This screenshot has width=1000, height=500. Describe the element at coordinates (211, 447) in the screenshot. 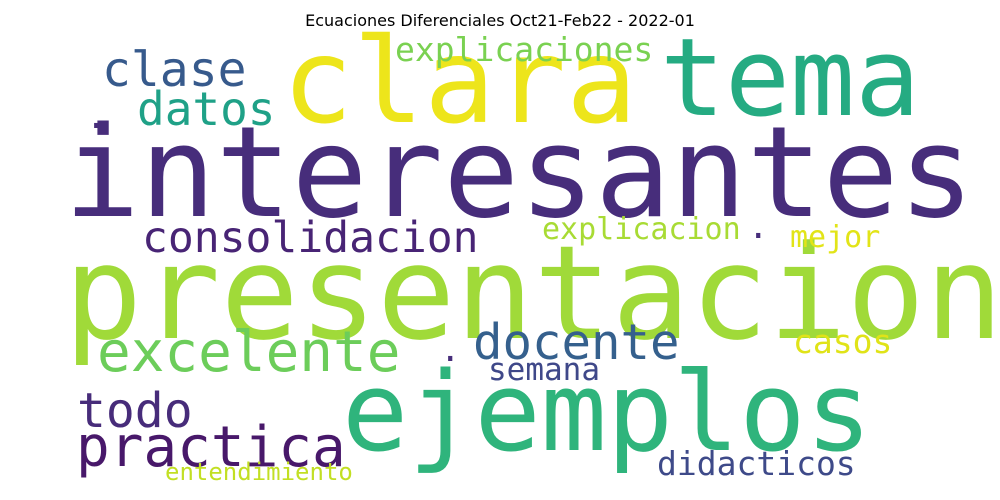

I see `word-practica: practica` at that location.